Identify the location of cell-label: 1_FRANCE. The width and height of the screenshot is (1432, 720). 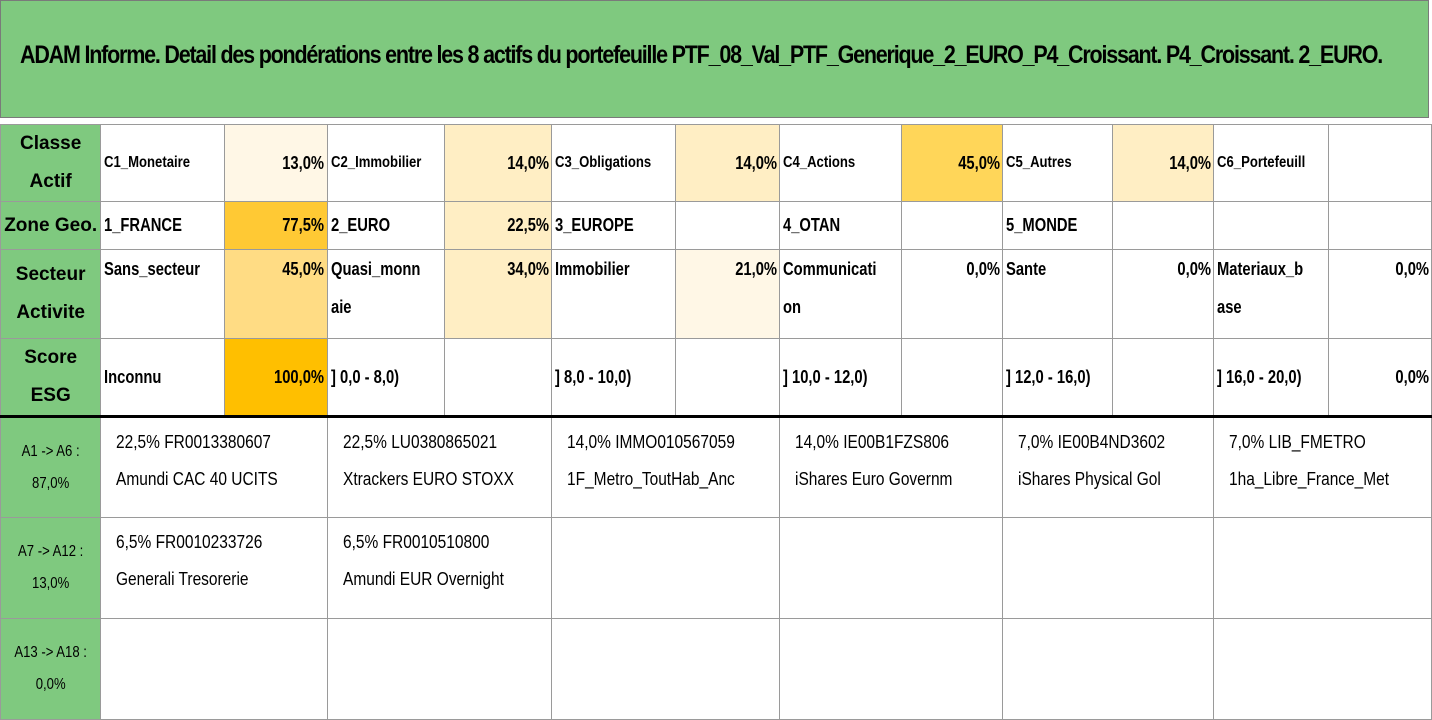
(163, 225).